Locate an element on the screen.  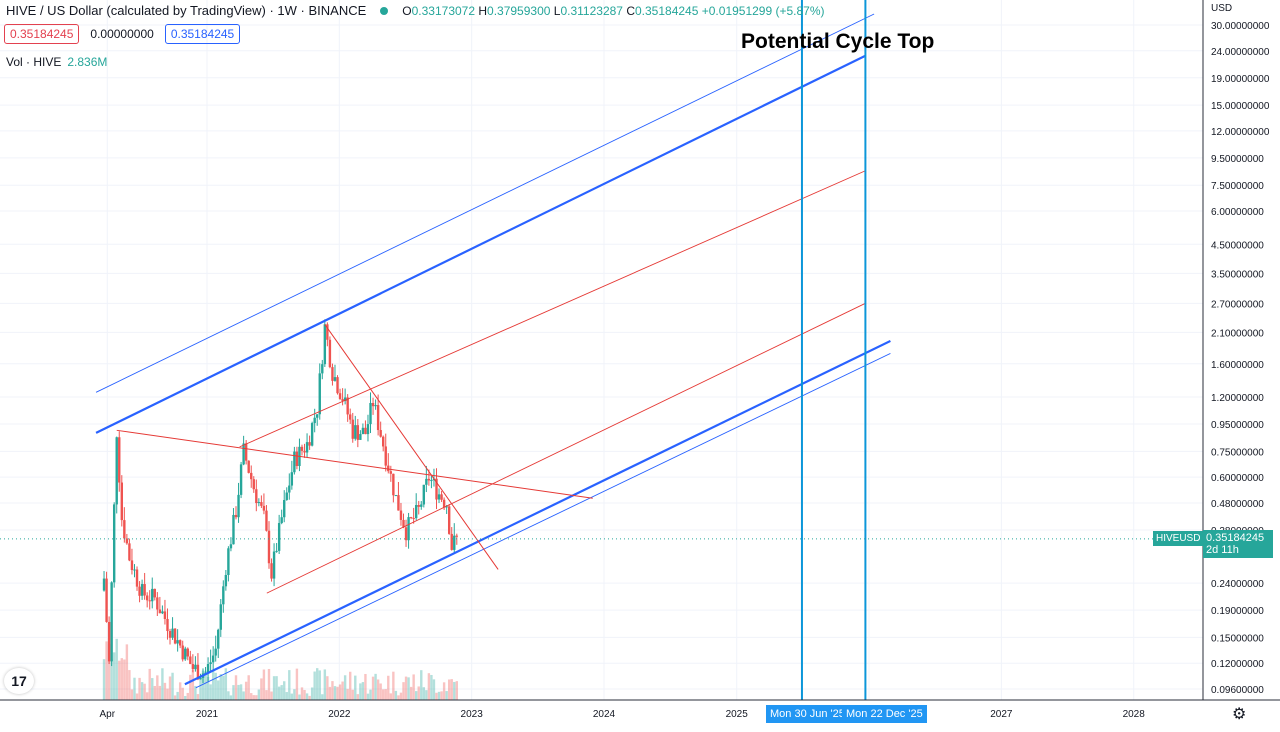
price-tick-label: 24.00000000 is located at coordinates (1240, 52).